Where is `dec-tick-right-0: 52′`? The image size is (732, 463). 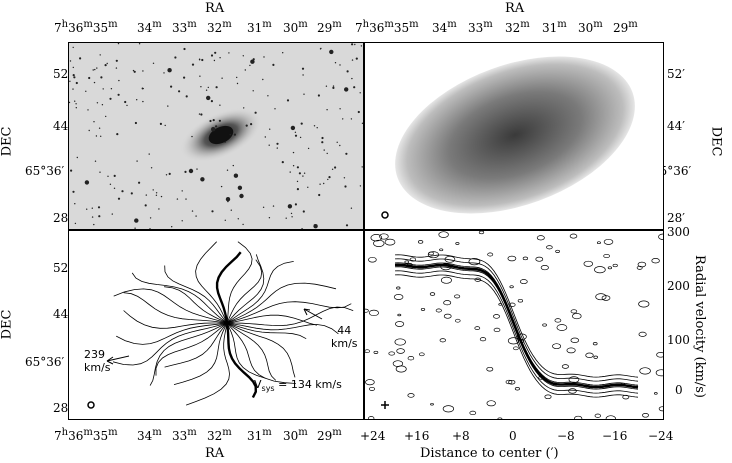 dec-tick-right-0: 52′ is located at coordinates (676, 74).